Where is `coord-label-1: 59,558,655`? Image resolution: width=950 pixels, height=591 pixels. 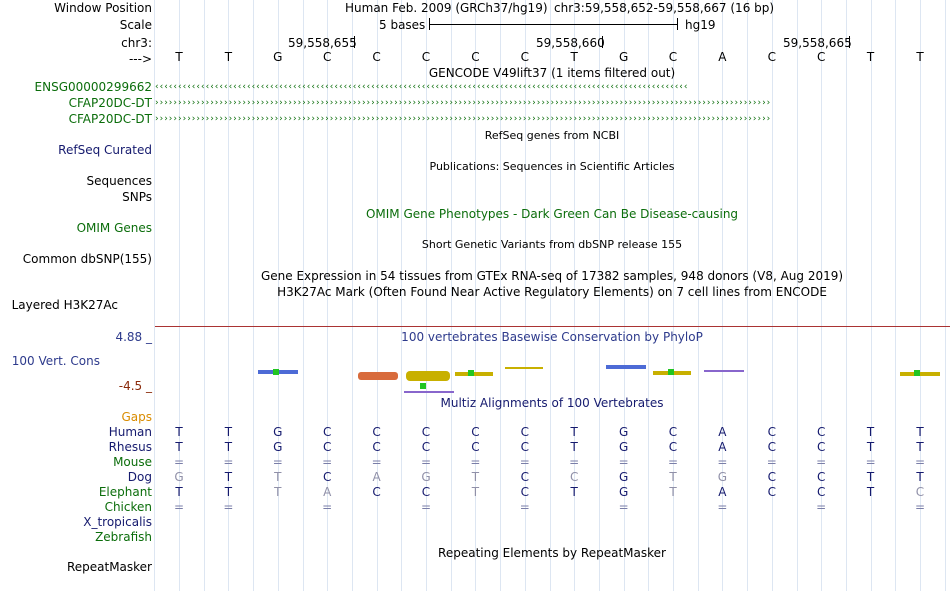
coord-label-1: 59,558,655 is located at coordinates (322, 43).